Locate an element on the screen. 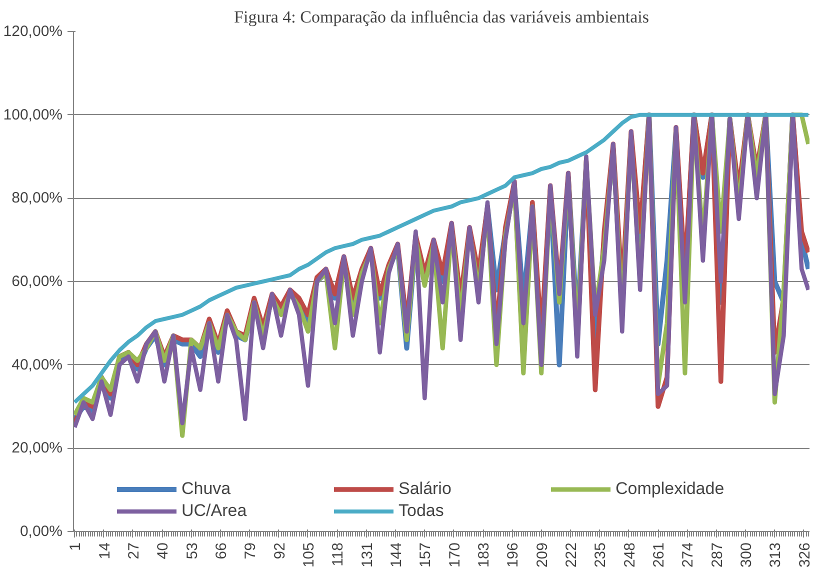 The image size is (821, 570). x-tick-label: 170 is located at coordinates (455, 555).